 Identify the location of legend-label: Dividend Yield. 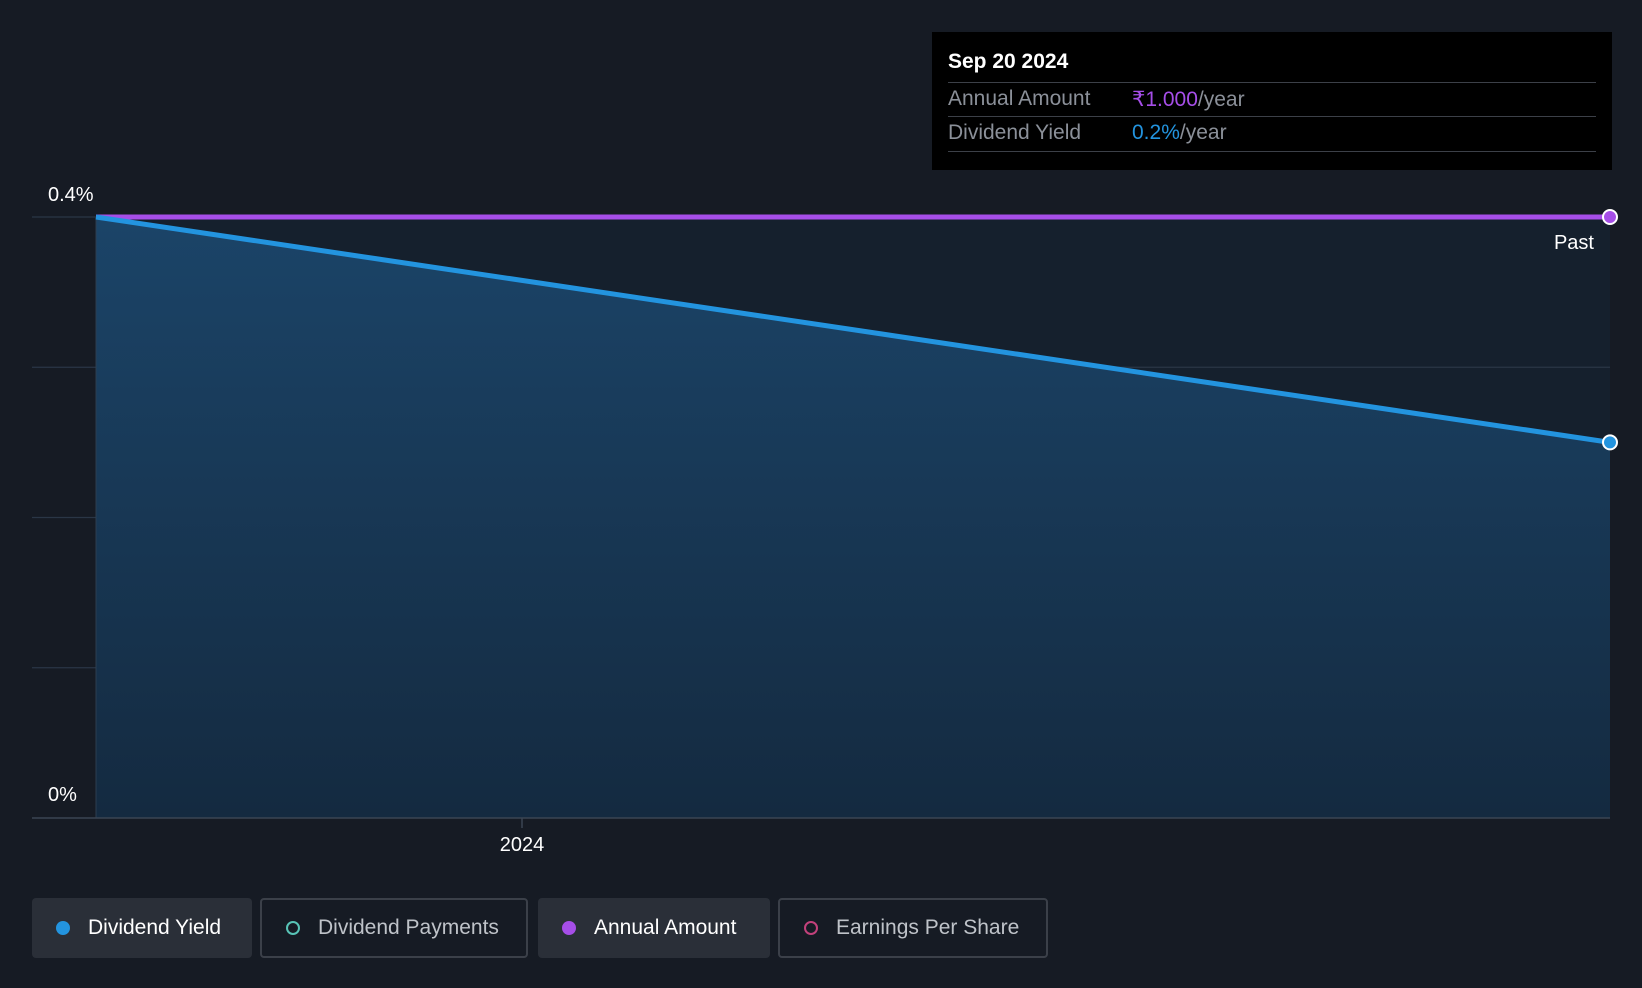
(155, 927).